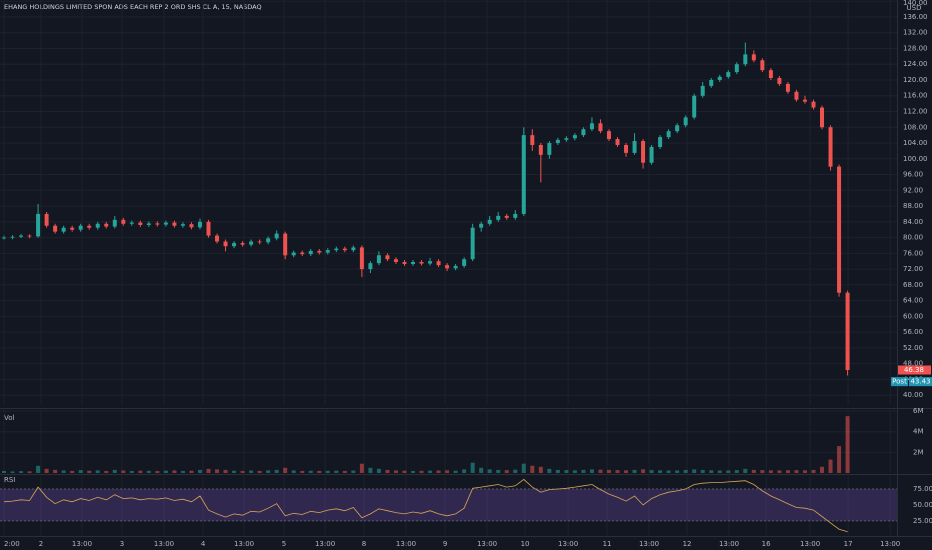 Image resolution: width=932 pixels, height=550 pixels. What do you see at coordinates (913, 285) in the screenshot?
I see `y-tick-label: 68.00` at bounding box center [913, 285].